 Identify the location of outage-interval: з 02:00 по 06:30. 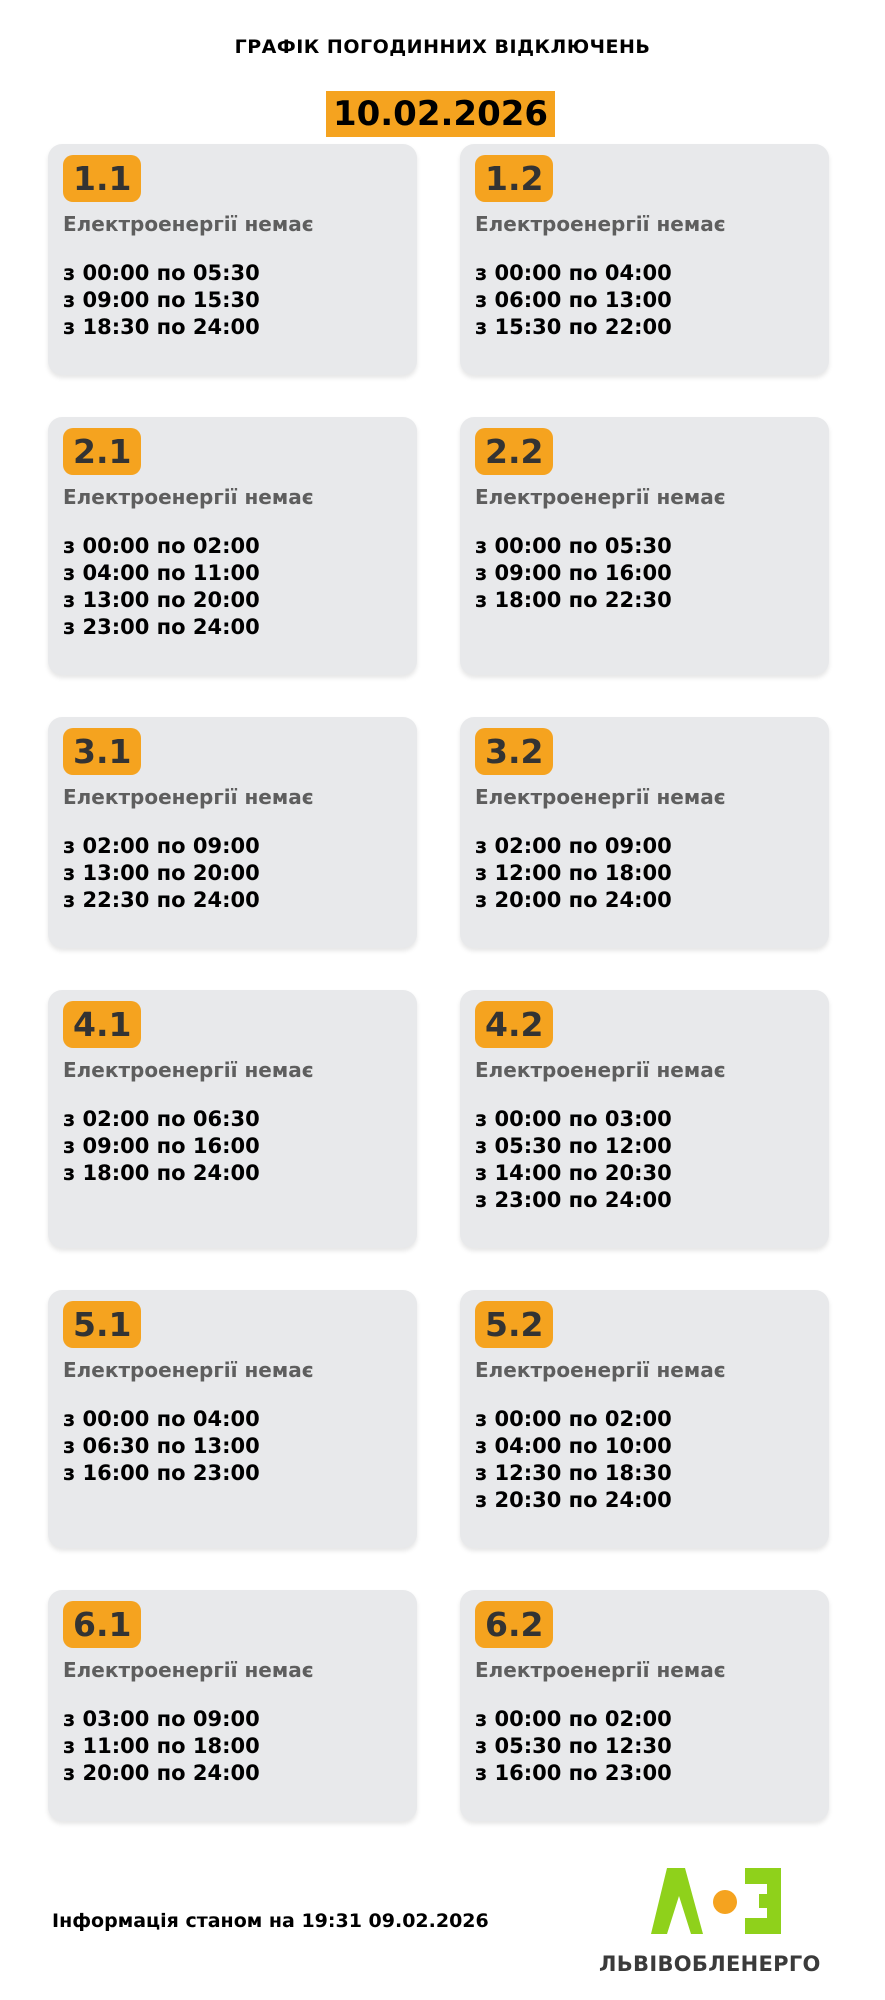
(161, 1119).